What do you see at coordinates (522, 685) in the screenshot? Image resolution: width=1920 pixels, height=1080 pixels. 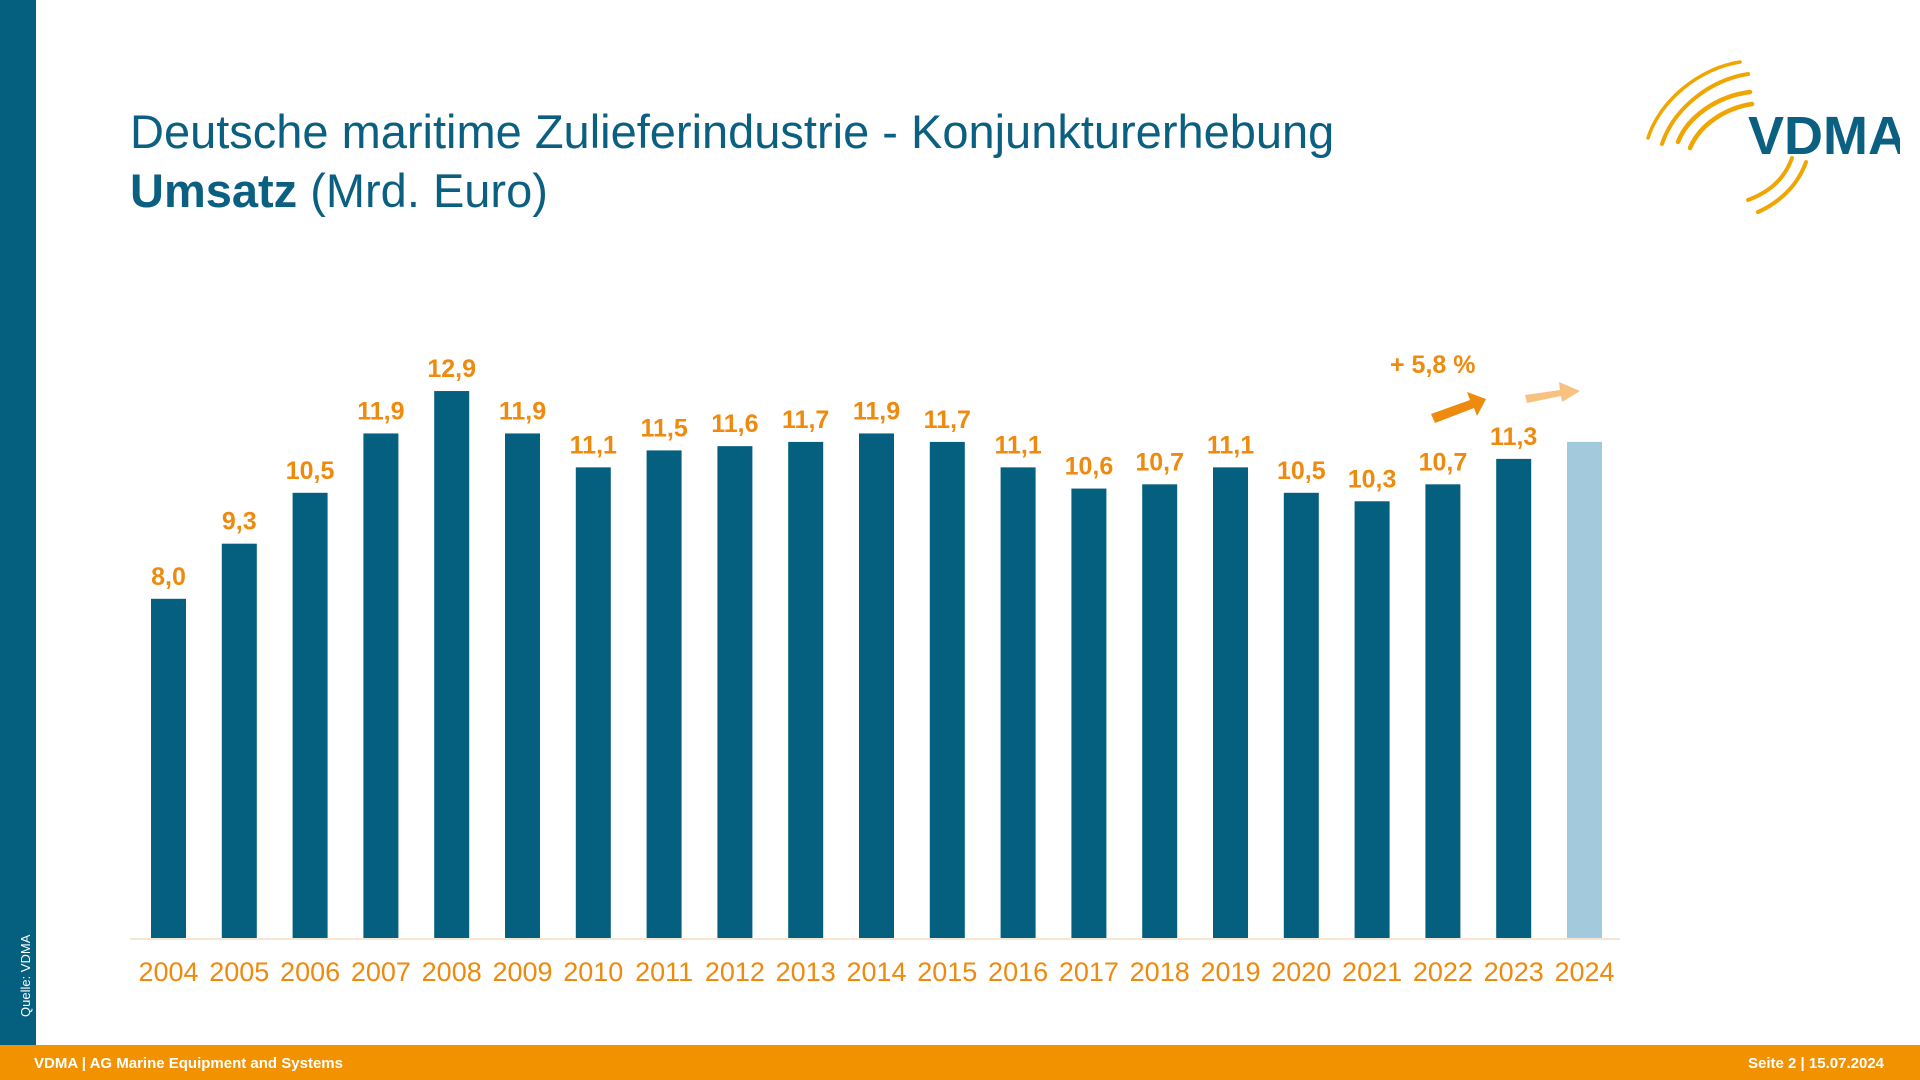 I see `bar-2009` at bounding box center [522, 685].